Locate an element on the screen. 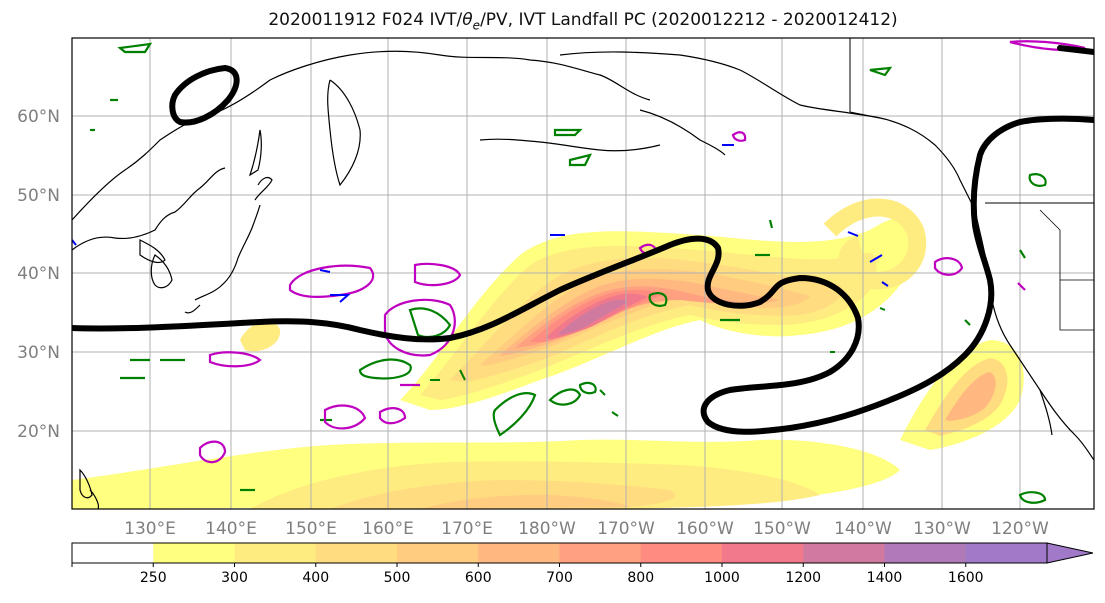  lat-label: 40°N is located at coordinates (38, 274).